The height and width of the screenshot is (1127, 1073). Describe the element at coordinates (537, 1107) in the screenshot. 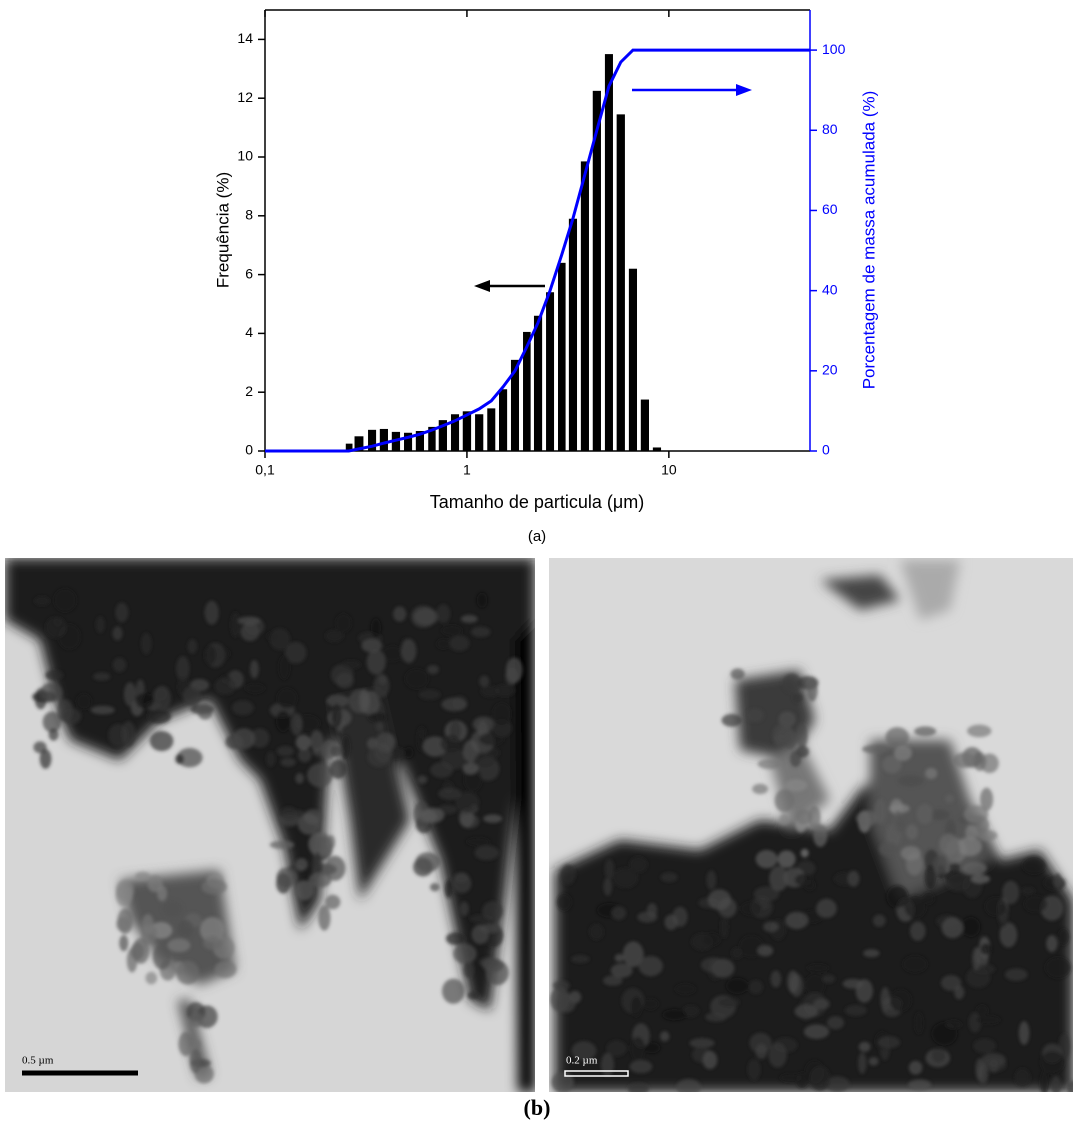

I see `panel-b-caption: (b)` at that location.